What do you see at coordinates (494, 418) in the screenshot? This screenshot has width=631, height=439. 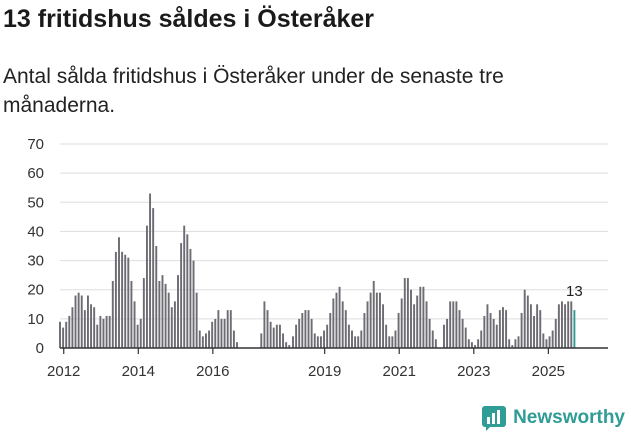 I see `newsworthy-logo-icon` at bounding box center [494, 418].